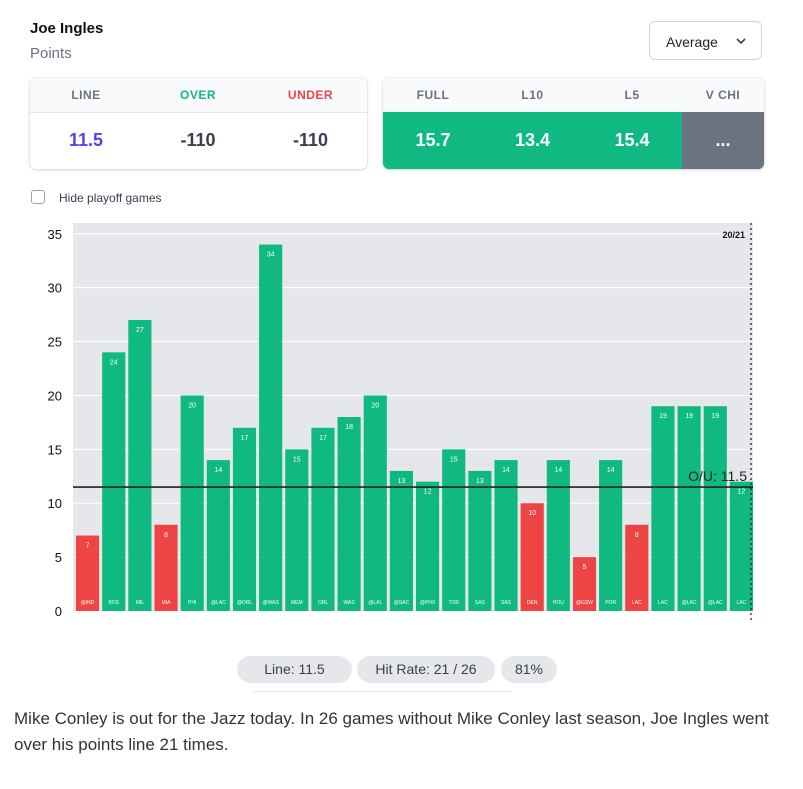  I want to click on dropdown-selected: Average, so click(692, 42).